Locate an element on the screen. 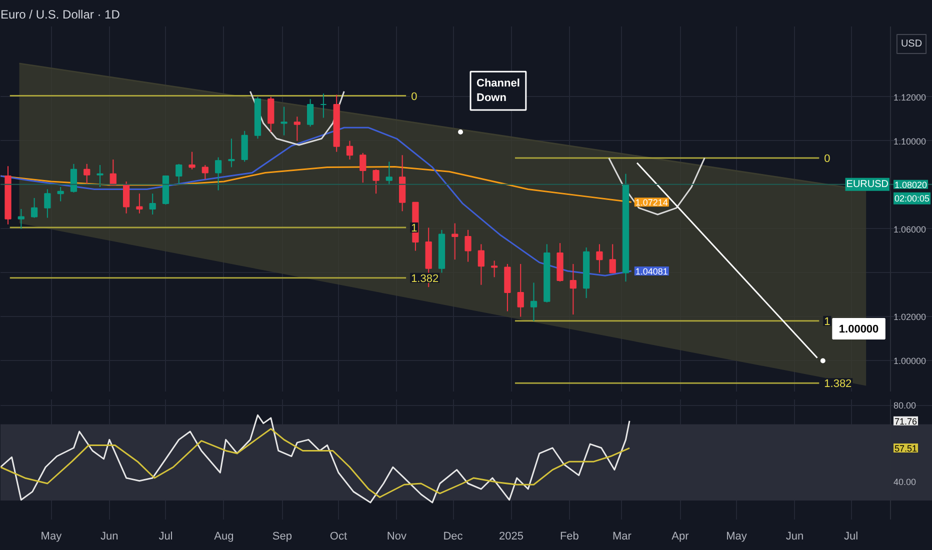 The height and width of the screenshot is (550, 932). annotation: 57.51 is located at coordinates (906, 449).